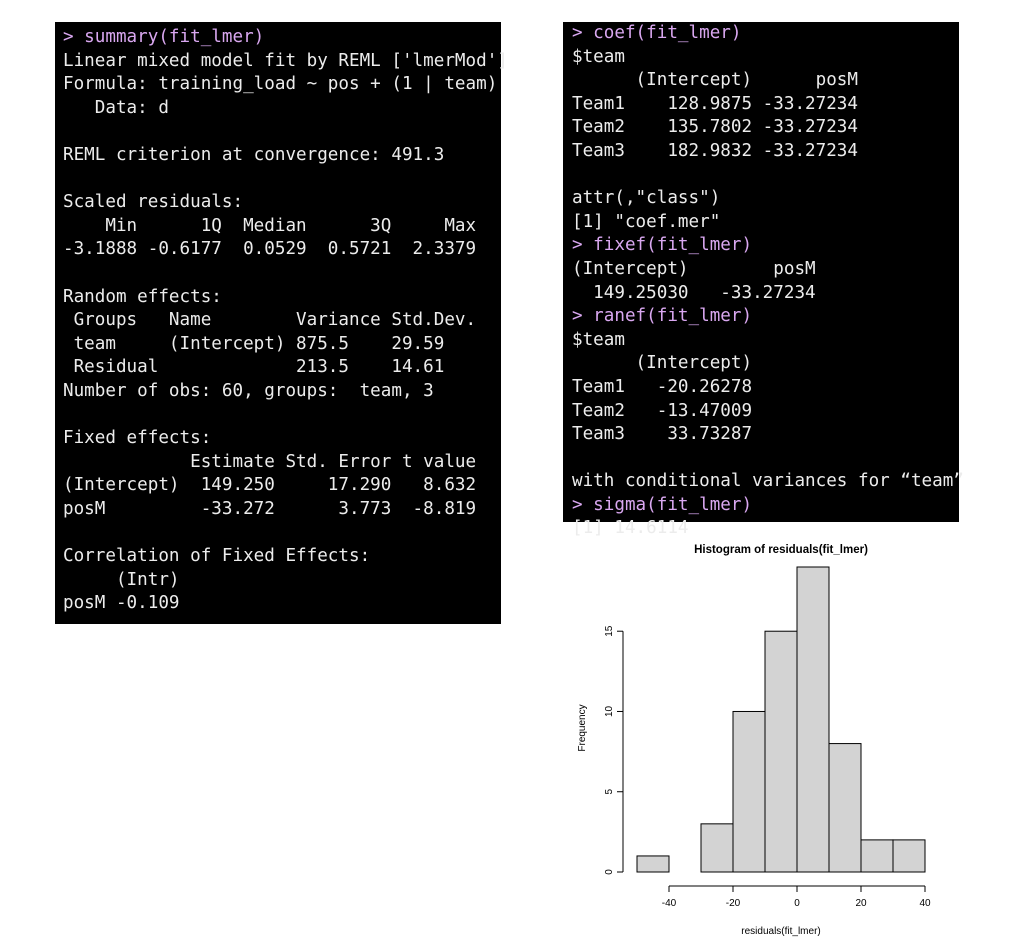  Describe the element at coordinates (715, 127) in the screenshot. I see `console-output-line: Team2 135.7802 -33.27234` at that location.